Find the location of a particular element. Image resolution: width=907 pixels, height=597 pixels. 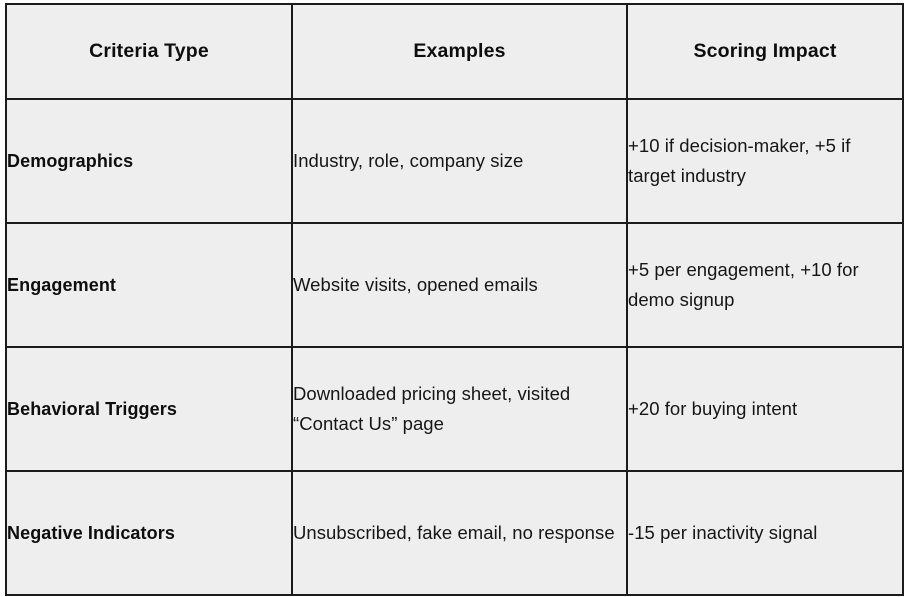

cell-examples: Industry, role, company size is located at coordinates (459, 161).